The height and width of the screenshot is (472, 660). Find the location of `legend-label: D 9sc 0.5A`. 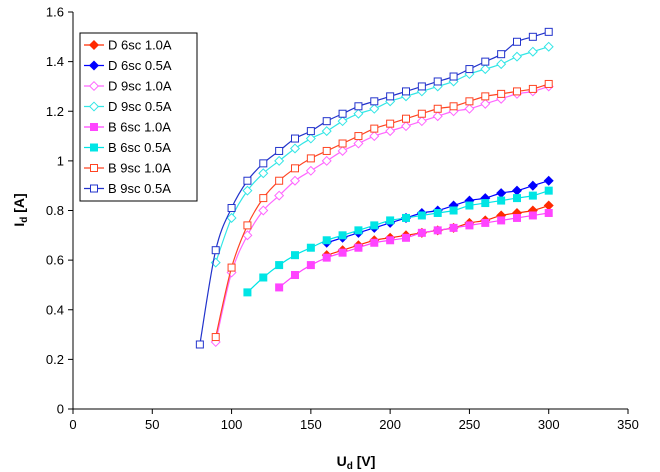

legend-label: D 9sc 0.5A is located at coordinates (140, 106).